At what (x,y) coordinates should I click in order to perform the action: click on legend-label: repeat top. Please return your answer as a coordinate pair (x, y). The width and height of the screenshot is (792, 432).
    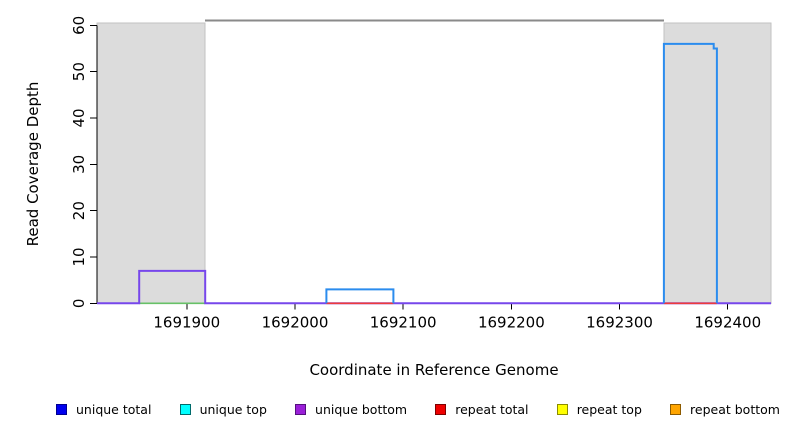
    Looking at the image, I should click on (609, 409).